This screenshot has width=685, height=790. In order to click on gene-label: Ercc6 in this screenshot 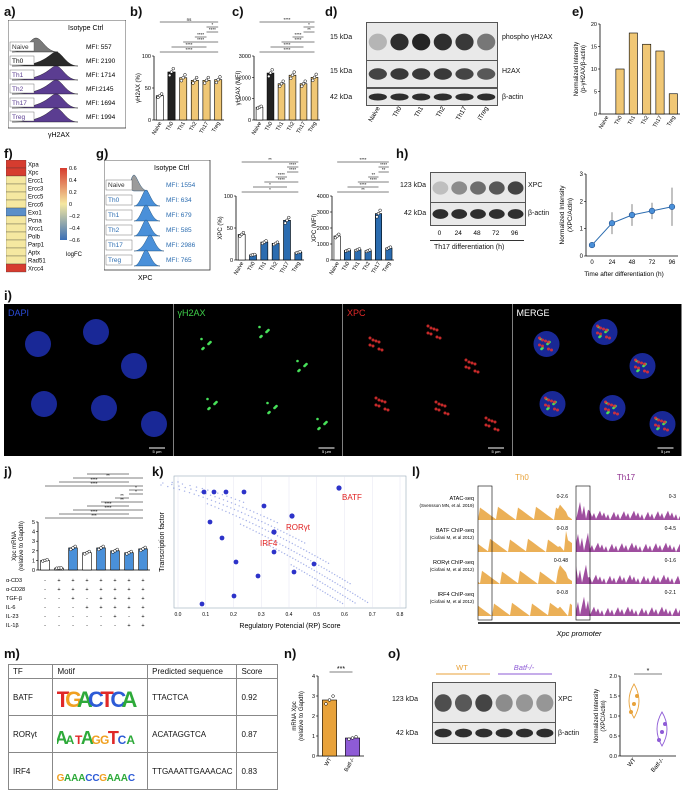, I will do `click(36, 206)`.